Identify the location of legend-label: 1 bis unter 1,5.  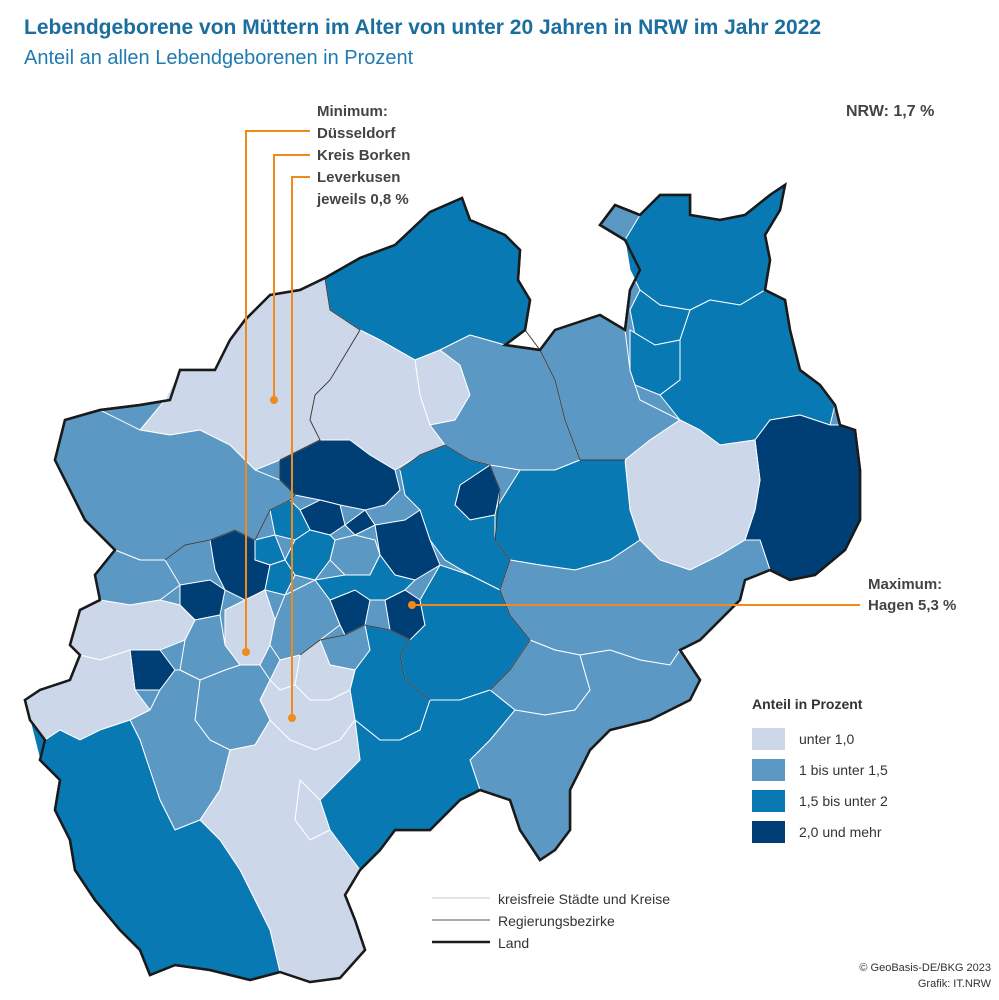
(843, 769).